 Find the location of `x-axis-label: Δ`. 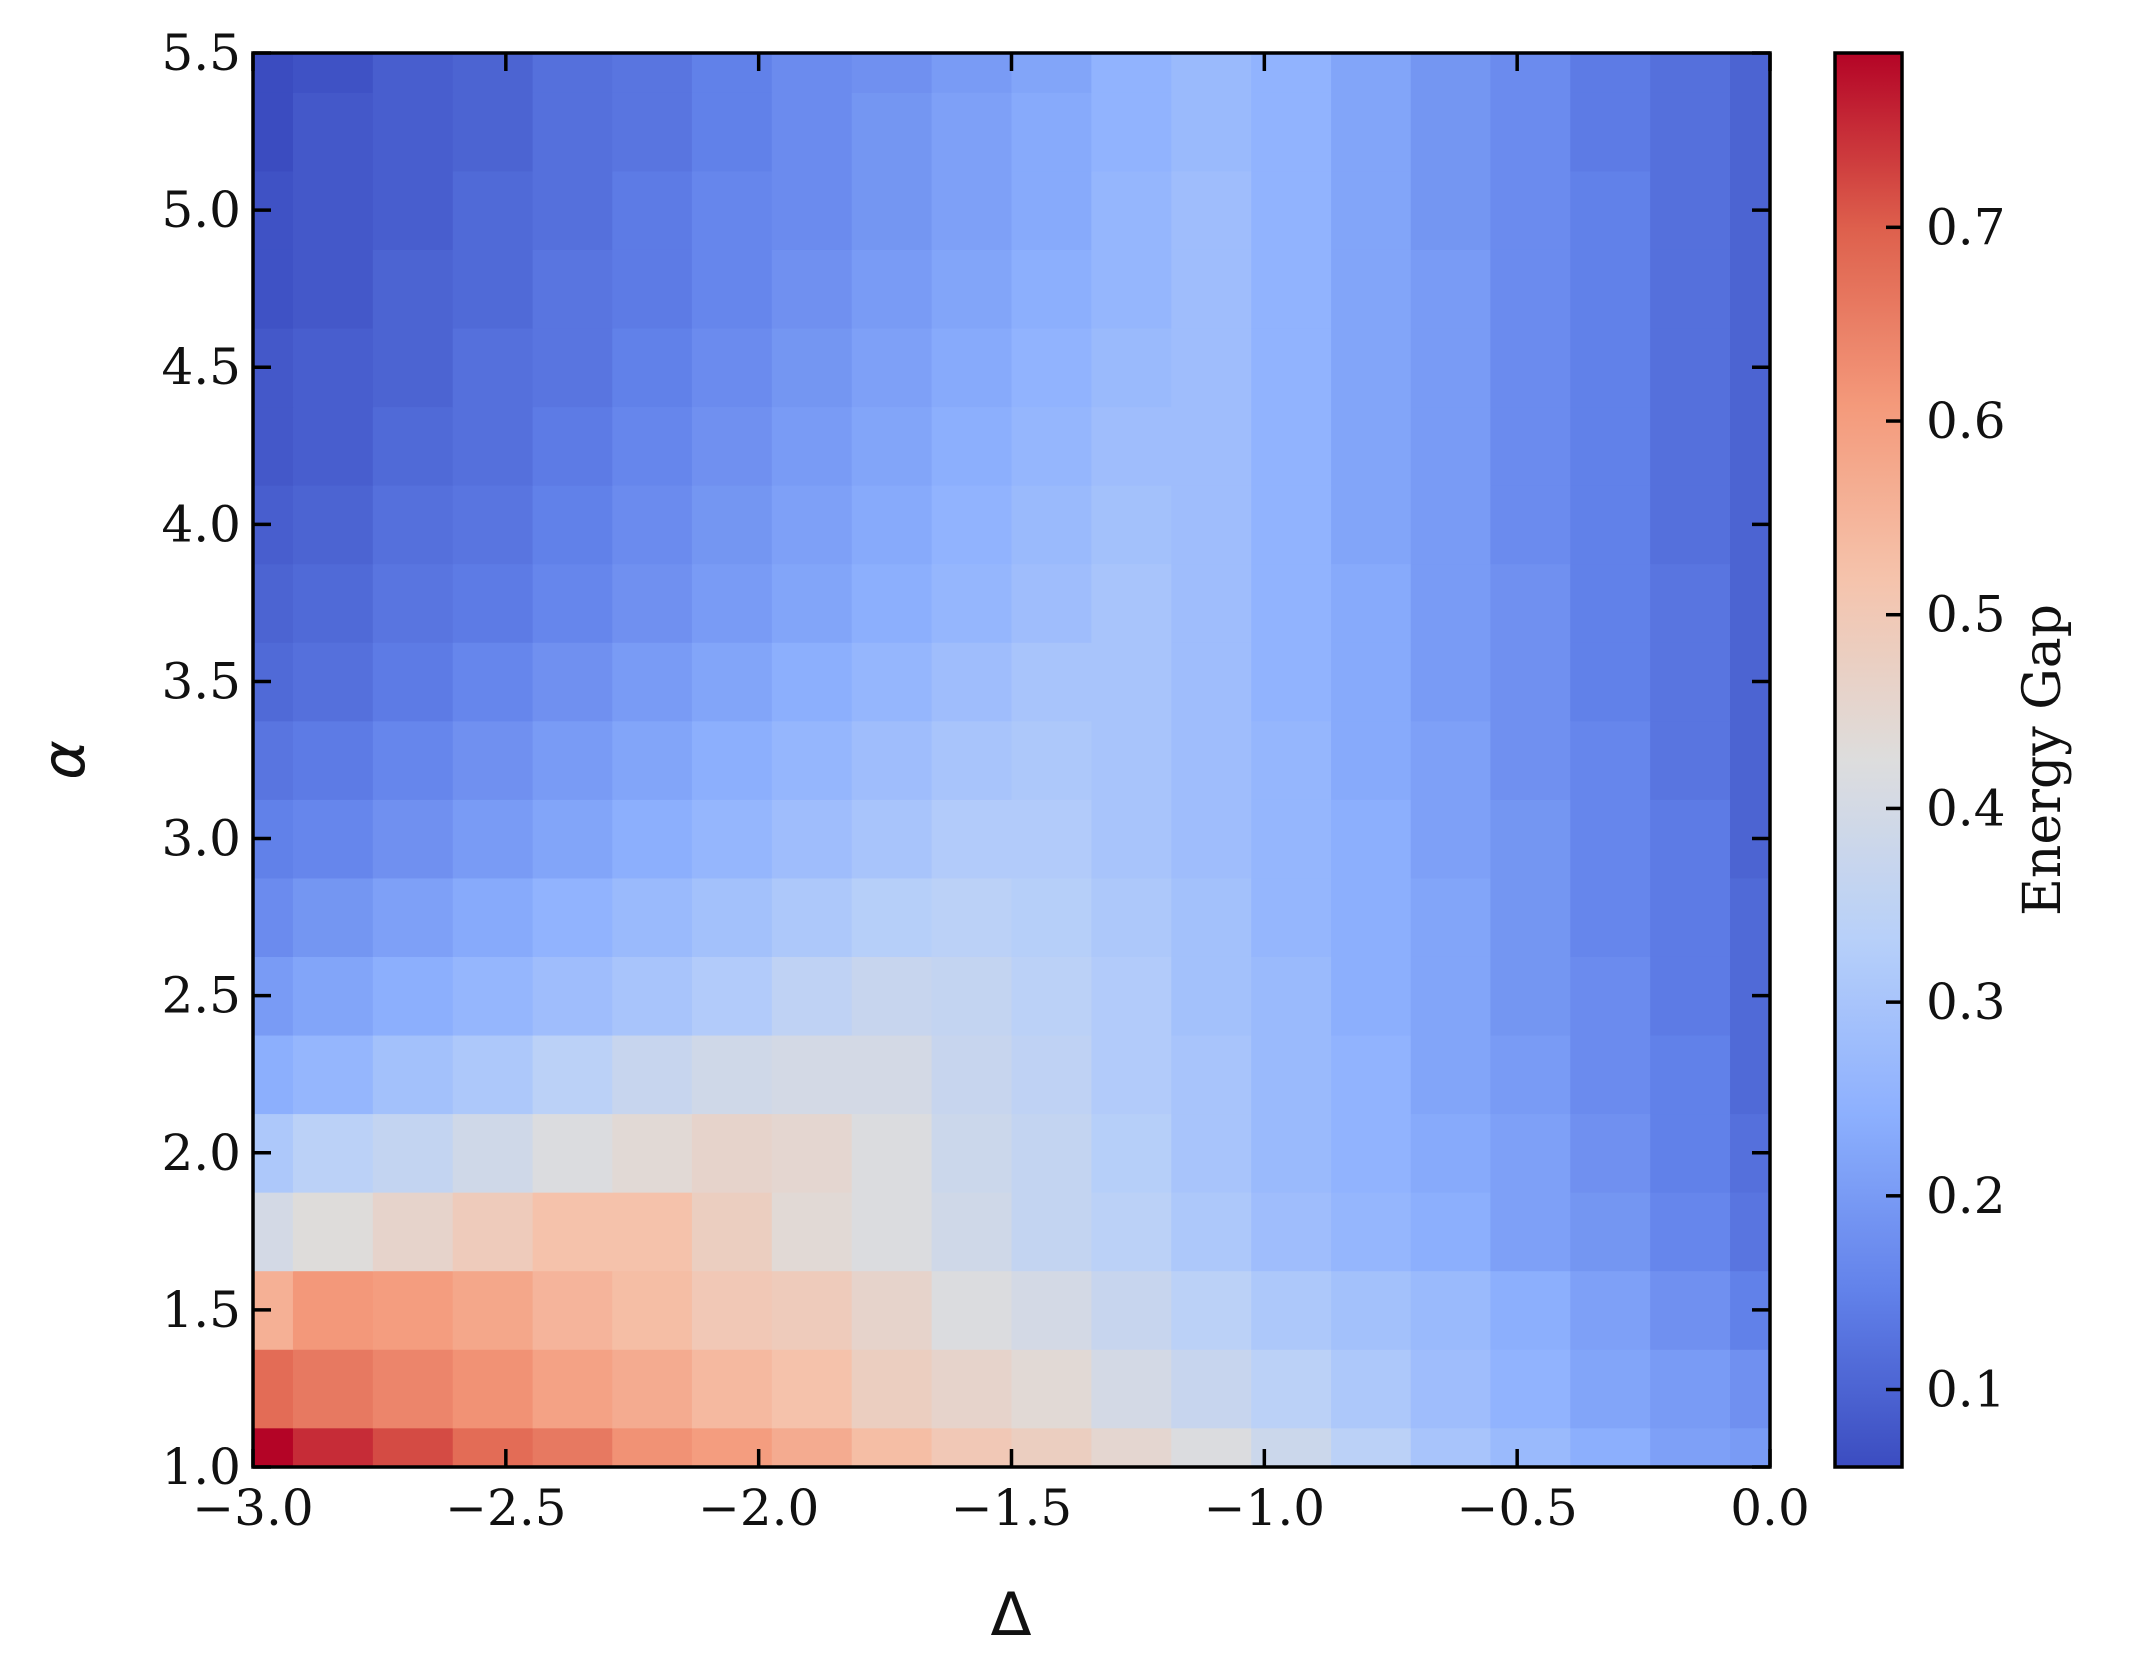

x-axis-label: Δ is located at coordinates (1010, 1615).